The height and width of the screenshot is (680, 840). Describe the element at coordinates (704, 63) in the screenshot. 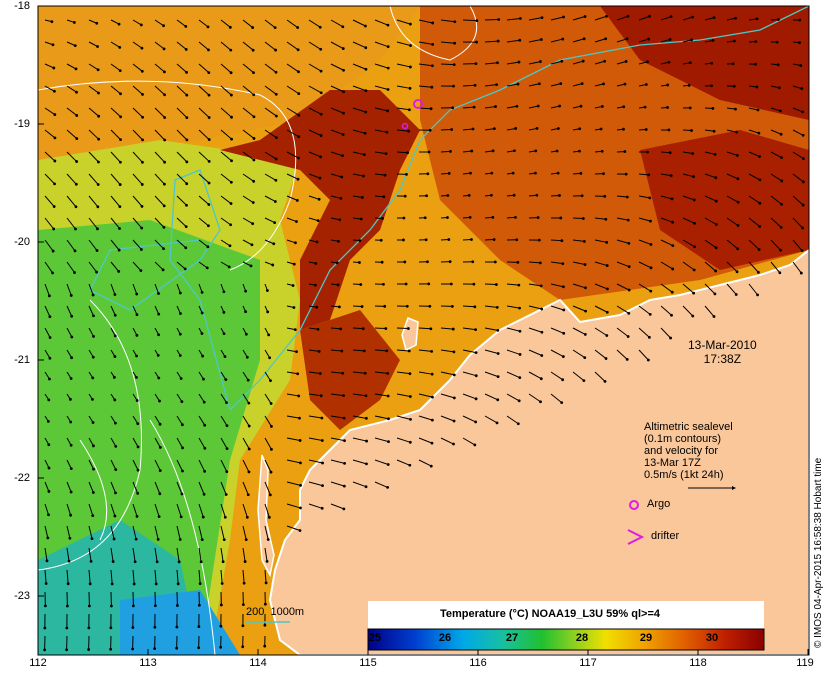

I see `hot-northeast` at that location.